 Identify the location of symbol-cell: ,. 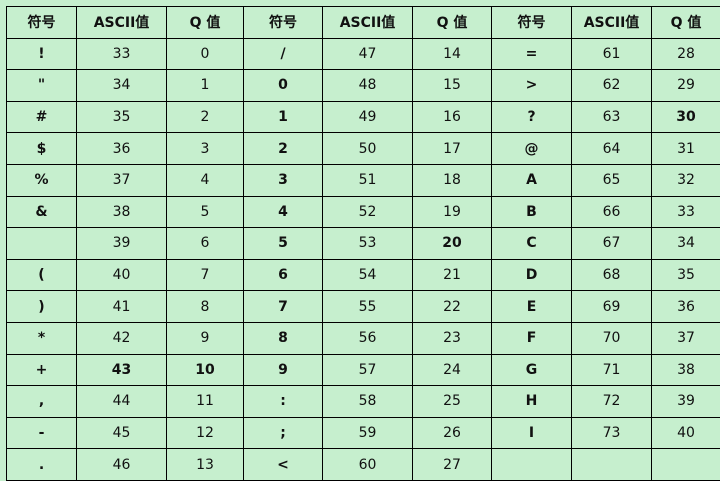
(42, 402).